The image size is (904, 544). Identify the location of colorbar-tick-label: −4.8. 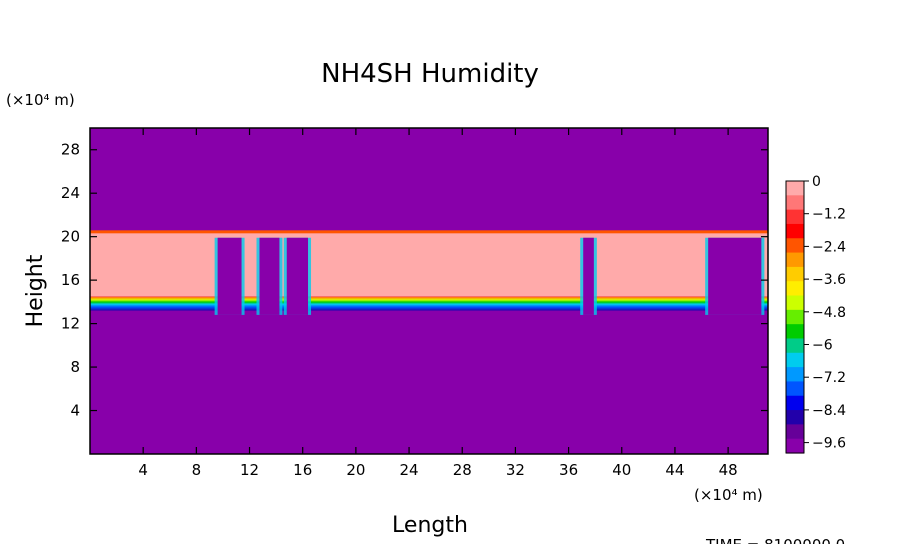
(829, 313).